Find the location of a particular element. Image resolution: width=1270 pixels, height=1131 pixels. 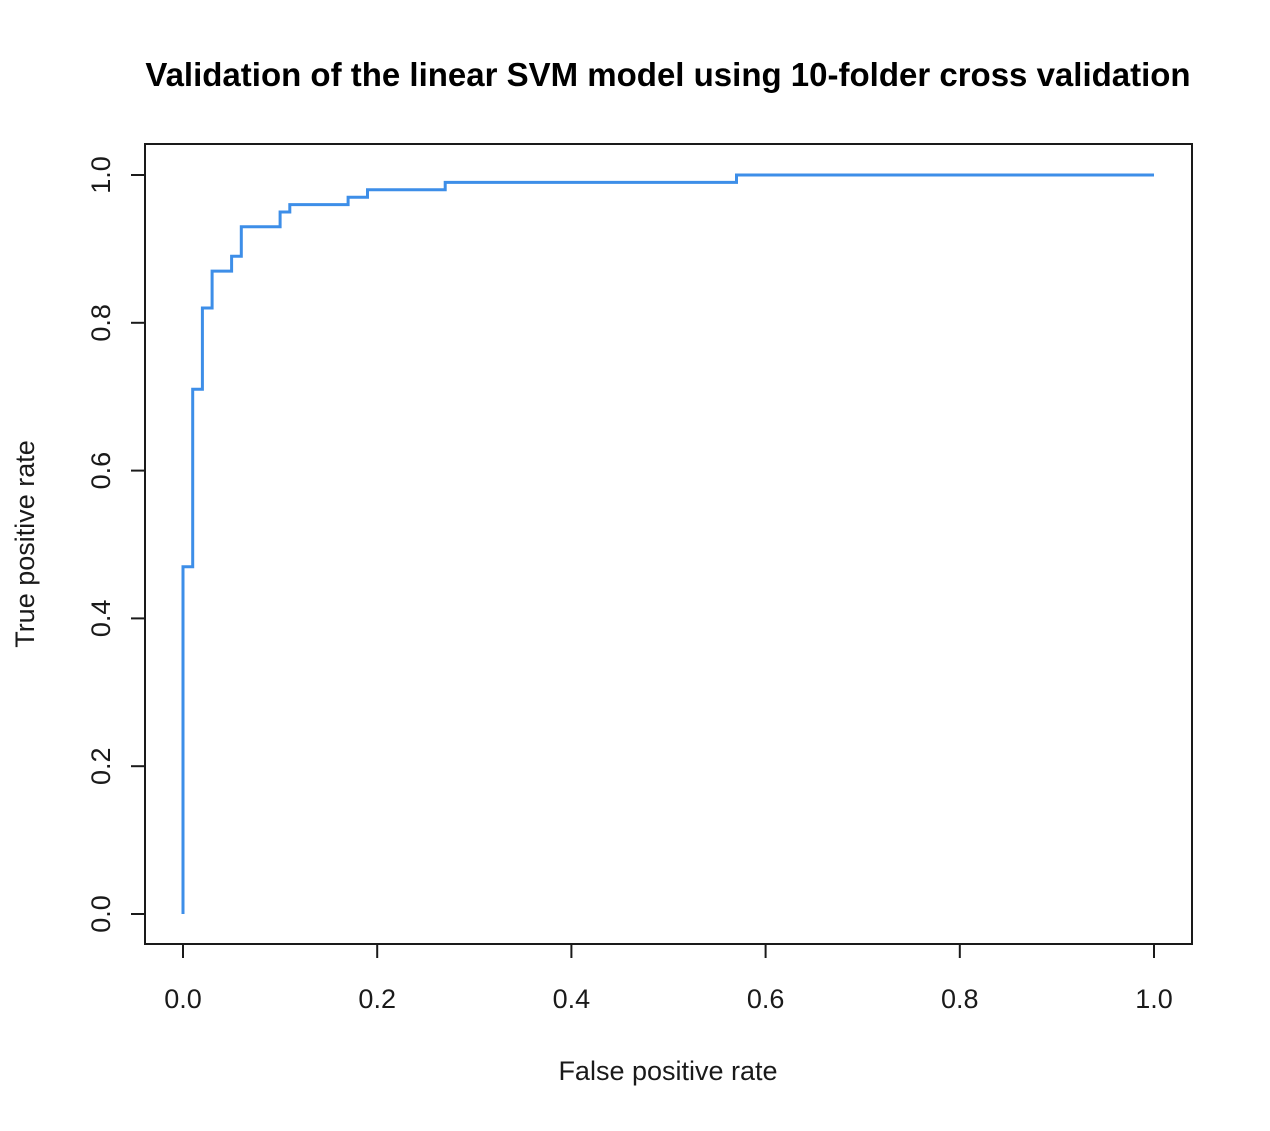

x-axis-label: False positive rate is located at coordinates (667, 1071).